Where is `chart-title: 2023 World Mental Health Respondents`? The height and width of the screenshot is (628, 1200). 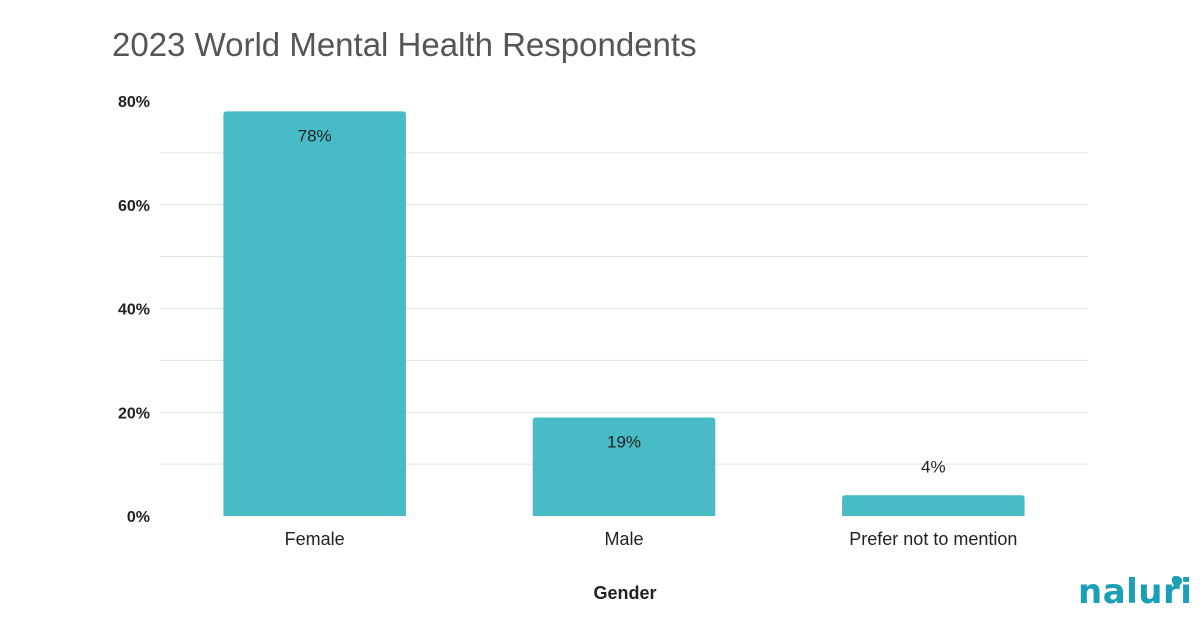 chart-title: 2023 World Mental Health Respondents is located at coordinates (404, 44).